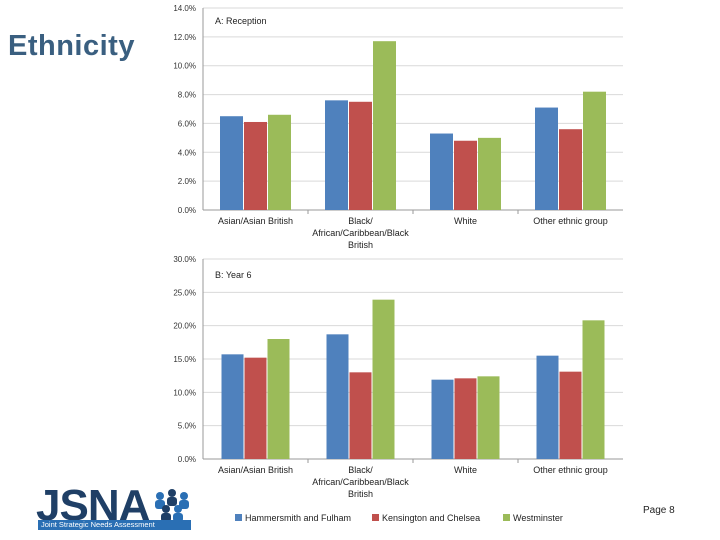  What do you see at coordinates (71, 46) in the screenshot?
I see `slide-title: Ethnicity` at bounding box center [71, 46].